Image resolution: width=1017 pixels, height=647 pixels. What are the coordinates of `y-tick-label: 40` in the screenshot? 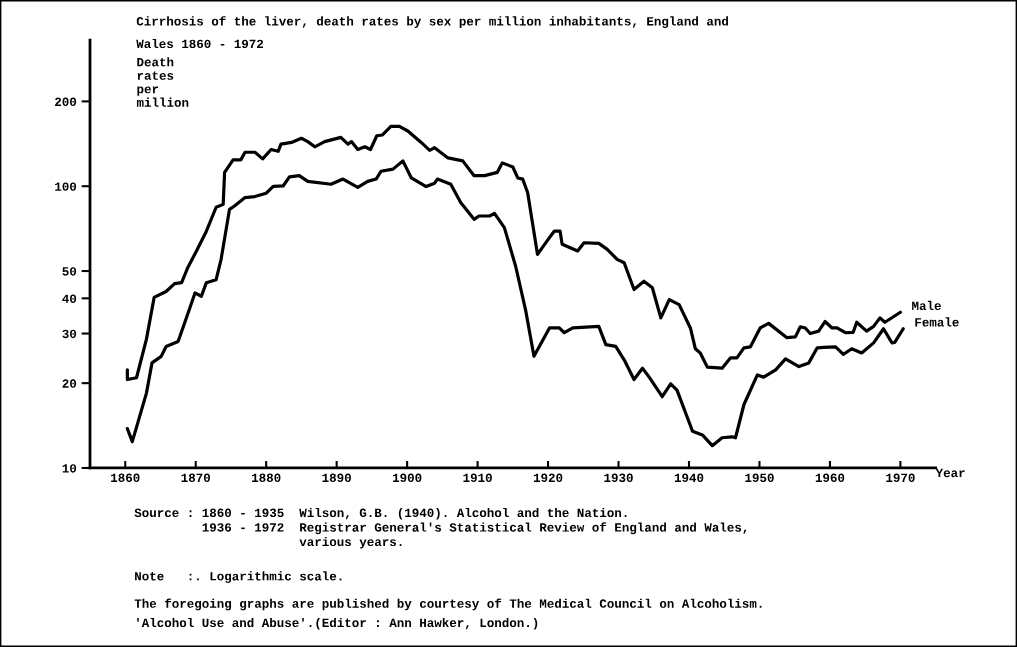 It's located at (69, 298).